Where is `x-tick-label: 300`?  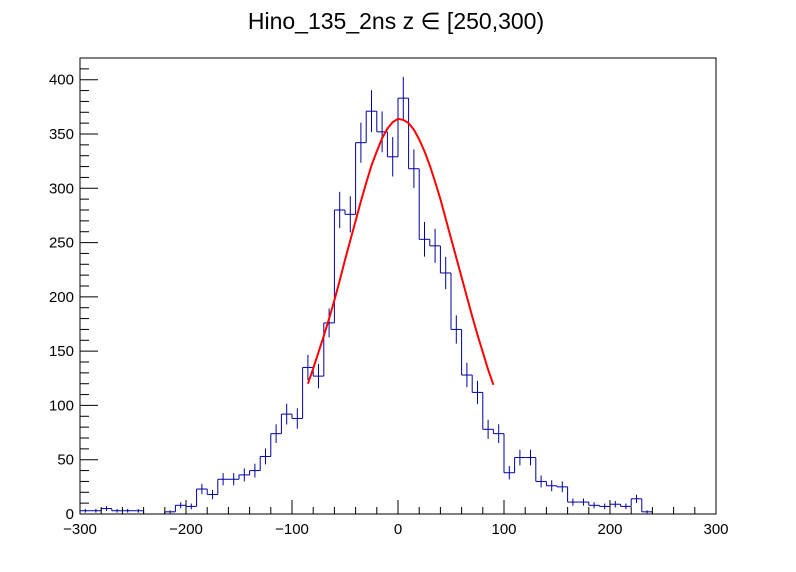 x-tick-label: 300 is located at coordinates (715, 529).